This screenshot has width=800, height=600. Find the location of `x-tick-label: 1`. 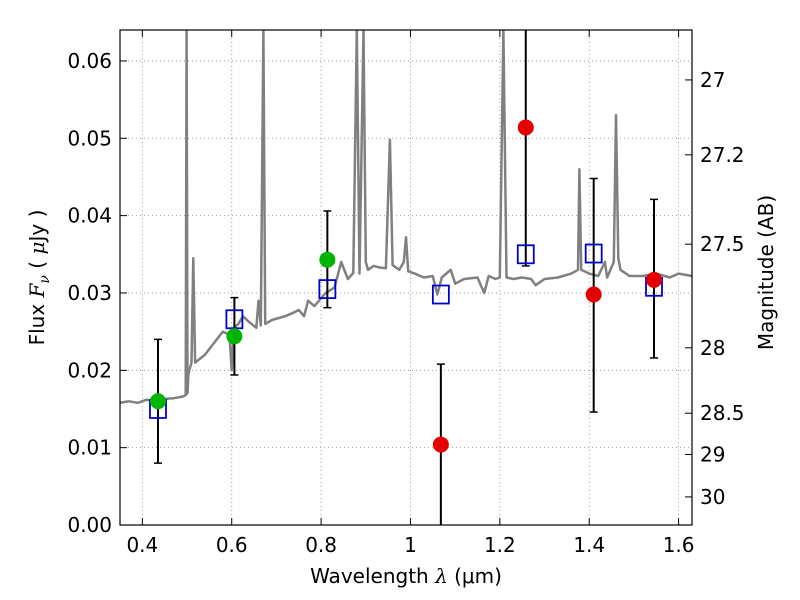

x-tick-label: 1 is located at coordinates (410, 545).